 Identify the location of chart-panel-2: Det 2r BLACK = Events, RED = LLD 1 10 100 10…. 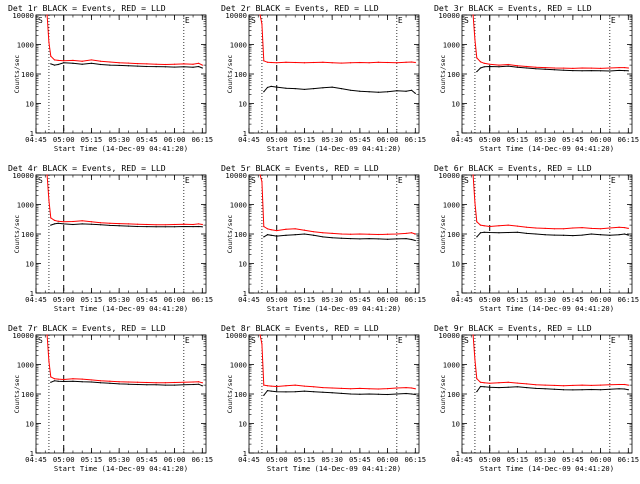
(323, 78).